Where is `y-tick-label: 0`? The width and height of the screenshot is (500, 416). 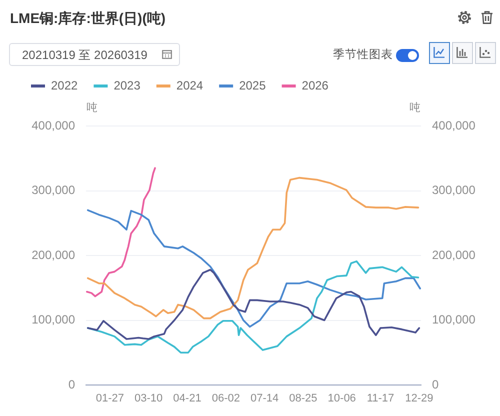 y-tick-label: 0 is located at coordinates (72, 384).